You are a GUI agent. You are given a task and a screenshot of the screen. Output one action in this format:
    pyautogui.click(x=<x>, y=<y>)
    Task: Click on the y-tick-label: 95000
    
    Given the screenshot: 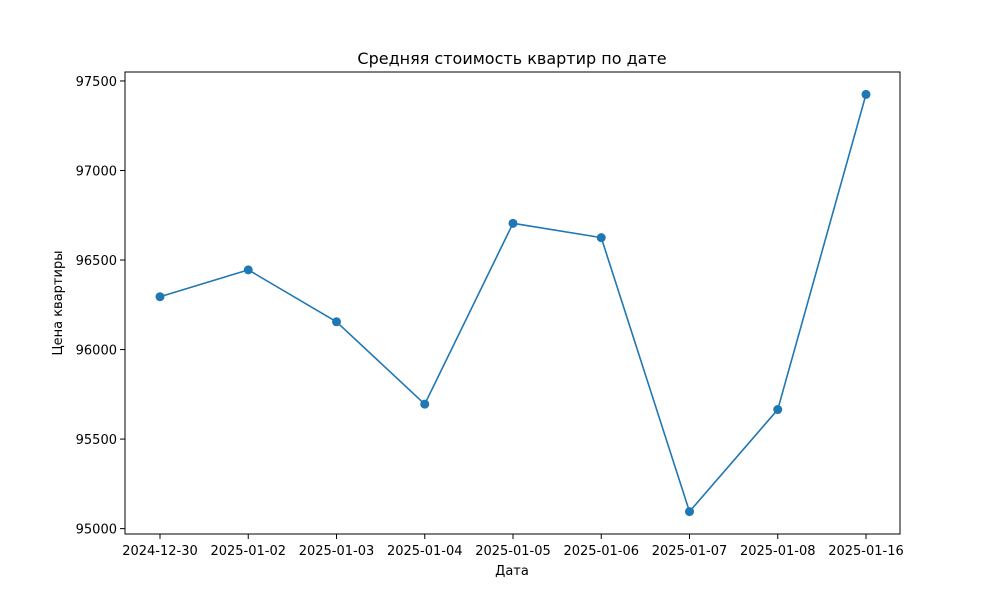 What is the action you would take?
    pyautogui.click(x=96, y=530)
    